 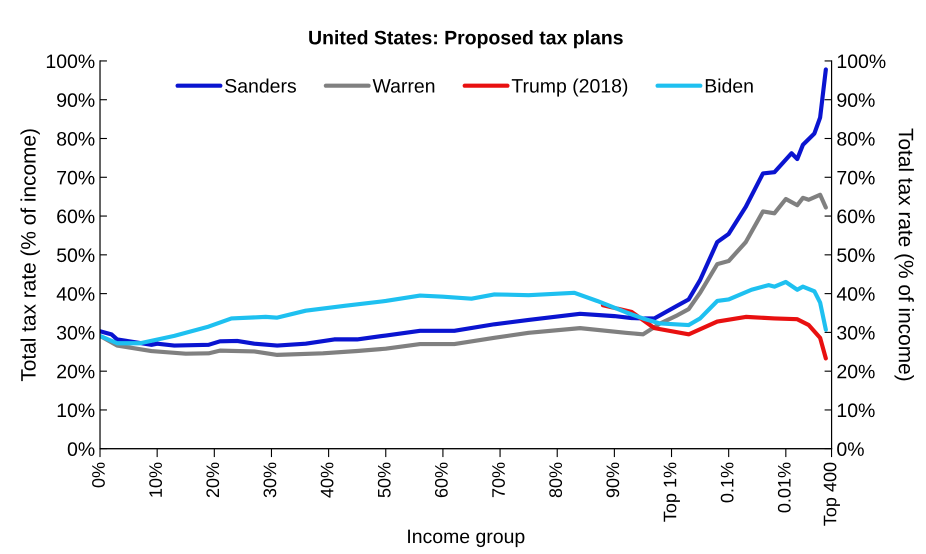 I want to click on x-tick-label: 70%, so click(x=498, y=480).